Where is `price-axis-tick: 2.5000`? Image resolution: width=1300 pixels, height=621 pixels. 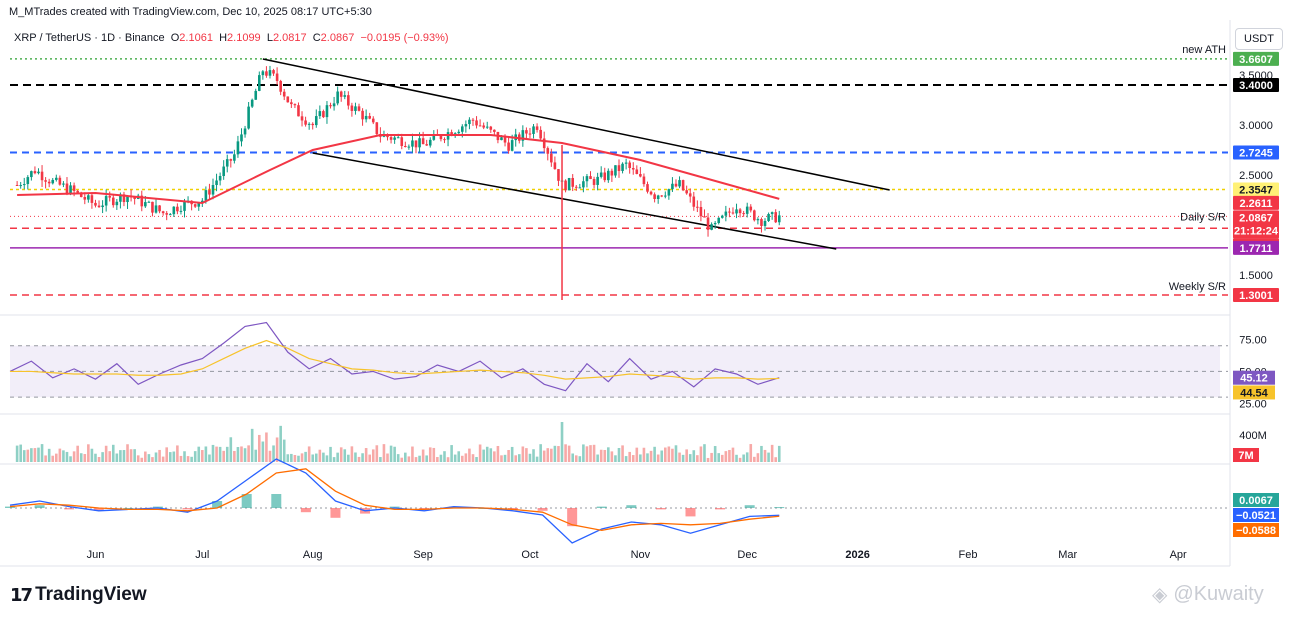
price-axis-tick: 2.5000 is located at coordinates (1256, 176).